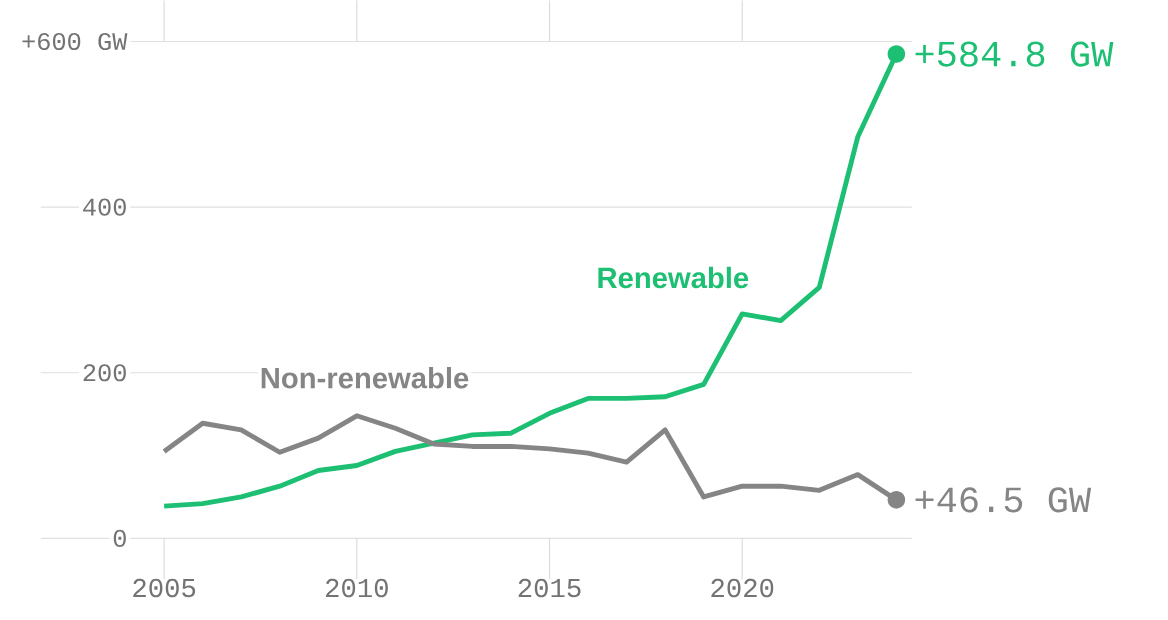 The height and width of the screenshot is (620, 1168). What do you see at coordinates (104, 207) in the screenshot?
I see `y-tick-label: 400` at bounding box center [104, 207].